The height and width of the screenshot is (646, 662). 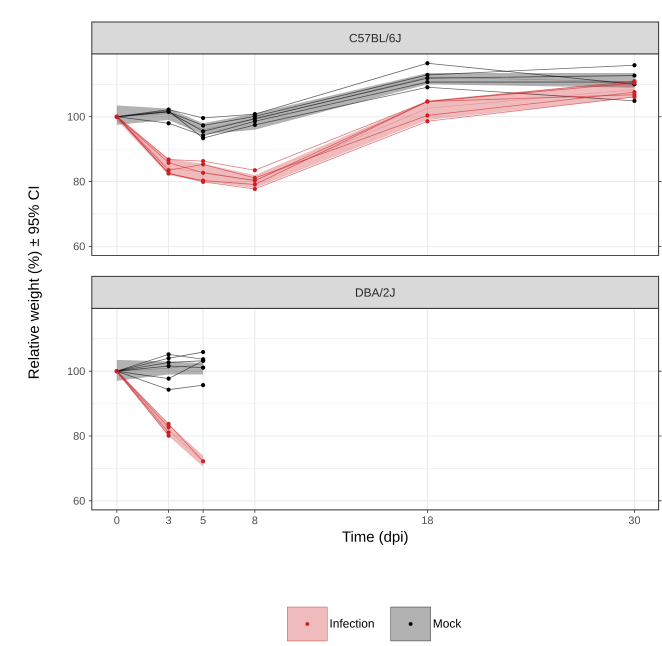 What do you see at coordinates (634, 520) in the screenshot?
I see `x-tick-label: 30` at bounding box center [634, 520].